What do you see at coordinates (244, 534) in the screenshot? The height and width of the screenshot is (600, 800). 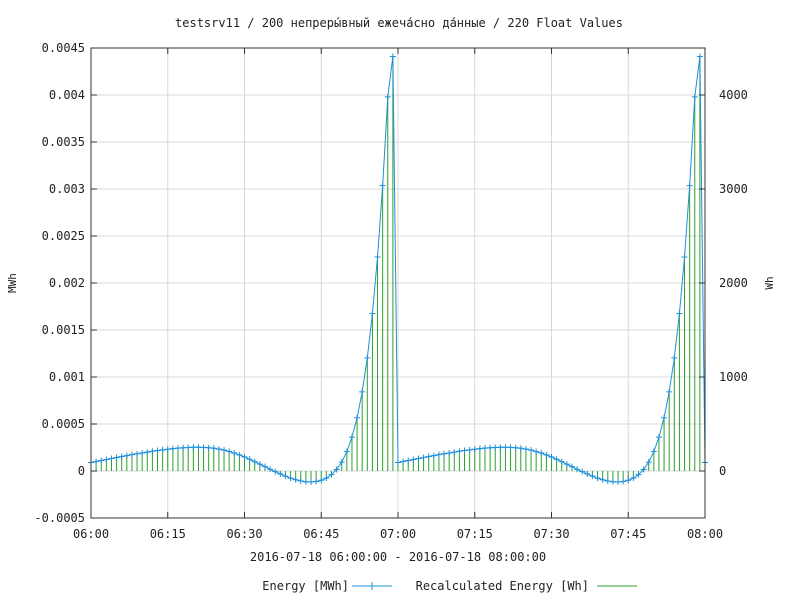 I see `x-tick-label: 06:30` at bounding box center [244, 534].